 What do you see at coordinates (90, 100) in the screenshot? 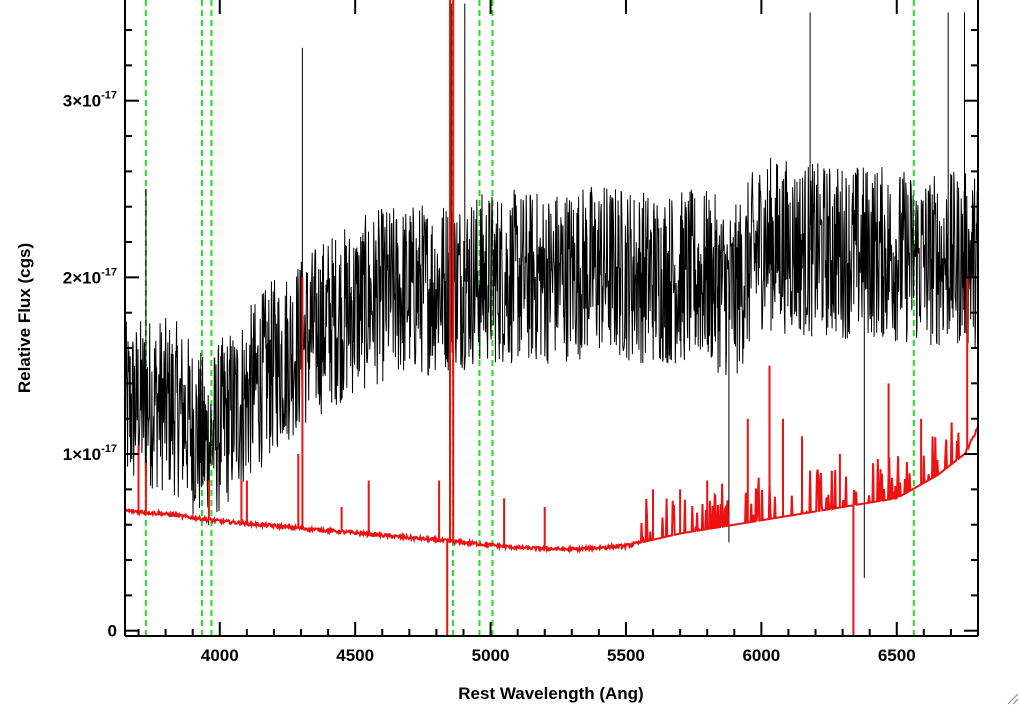
I see `y-tick-label: 3×10⁻¹⁷` at bounding box center [90, 100].